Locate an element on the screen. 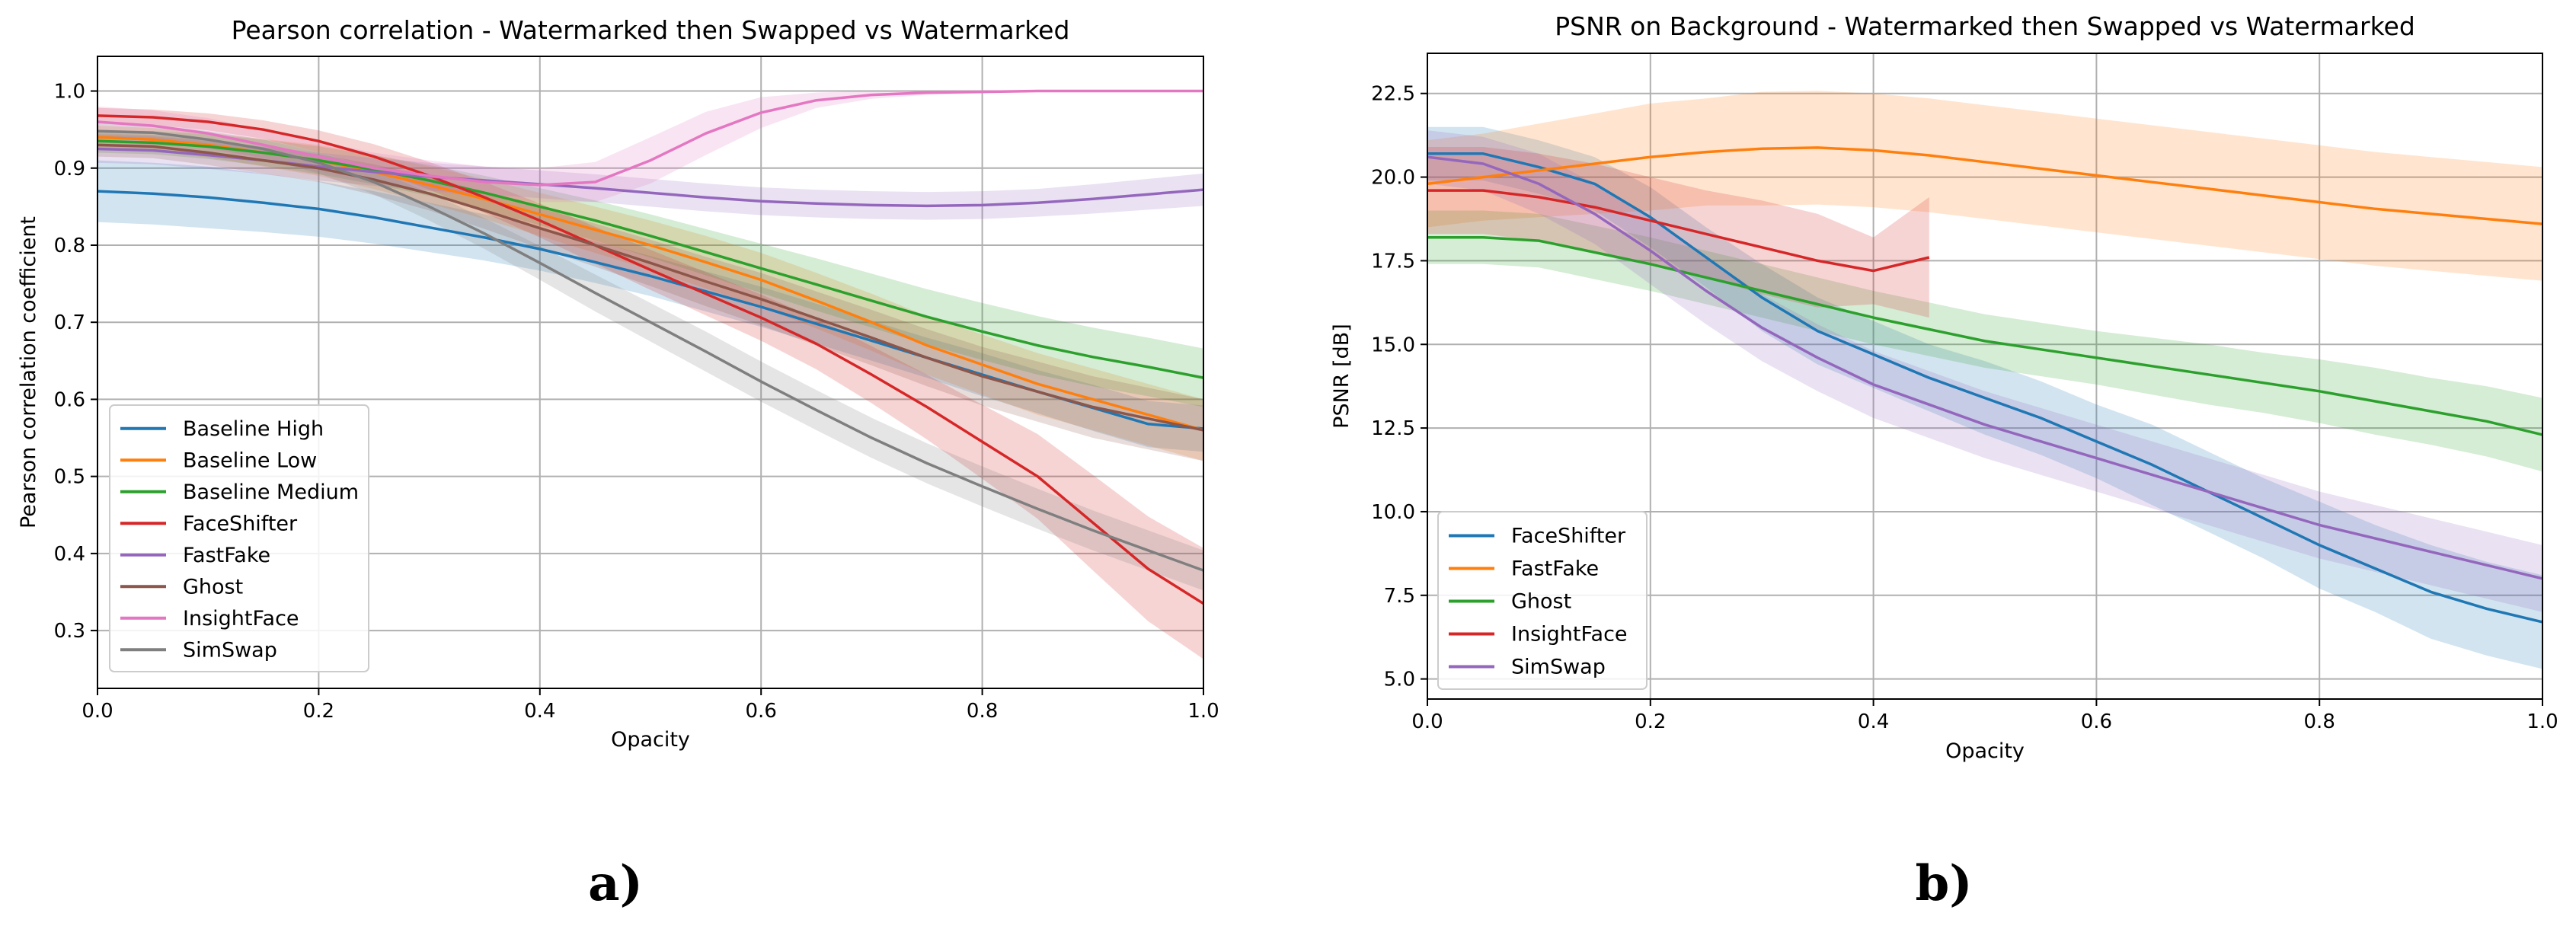  y-axis-ticks: 5.0 7.5 10.0 12.5 15.0 17.5 20.0 22.5 is located at coordinates (1399, 387).